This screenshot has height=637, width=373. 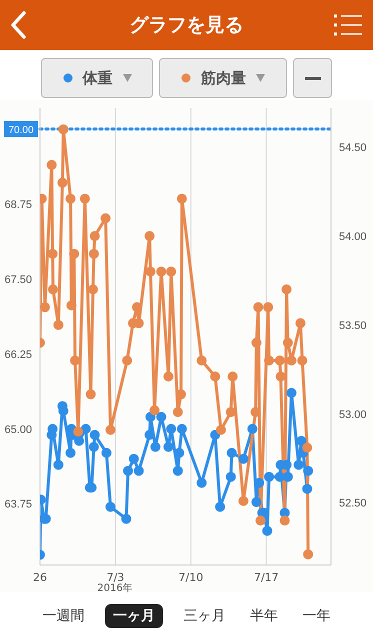 I want to click on y-tick-label: 66.25, so click(x=18, y=354).